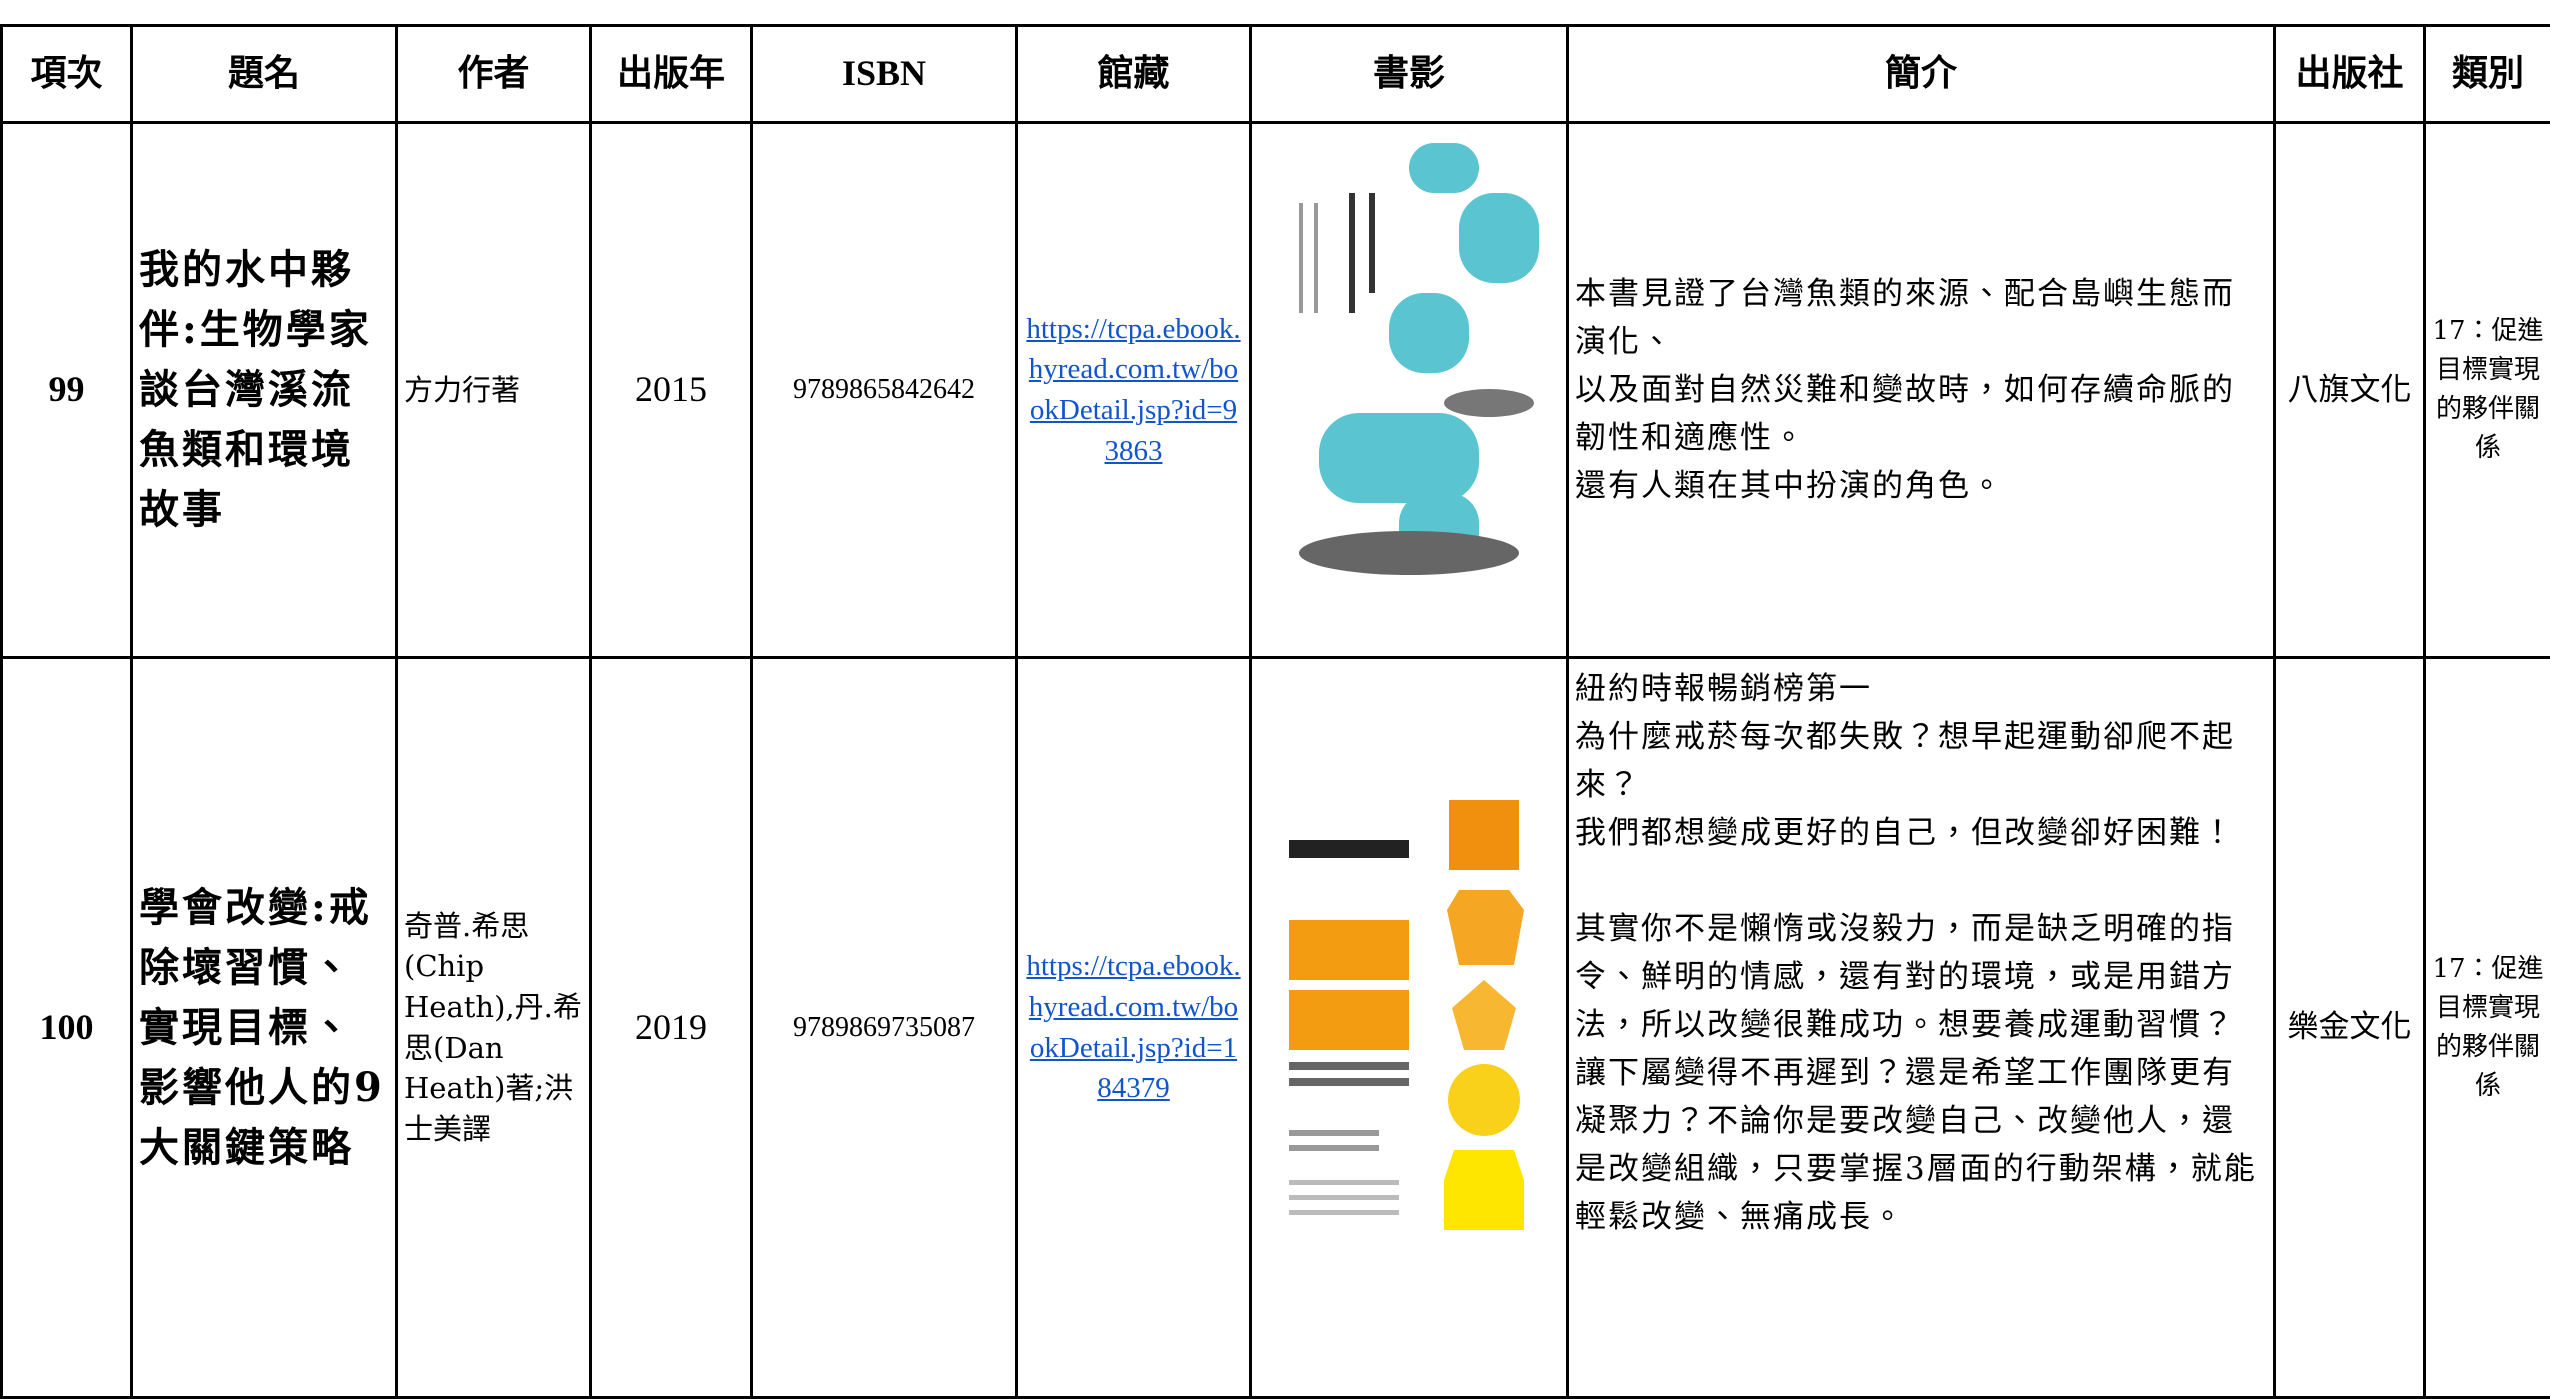 The image size is (2550, 1399). I want to click on title: 我的水中夥伴:生物學家談台灣溪流魚類和環境故事, so click(264, 390).